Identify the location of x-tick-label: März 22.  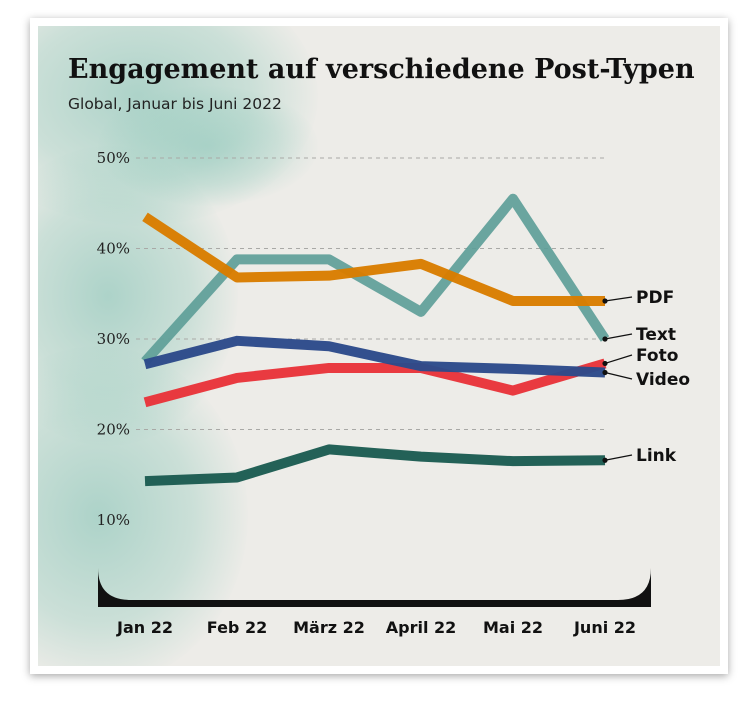
(329, 627).